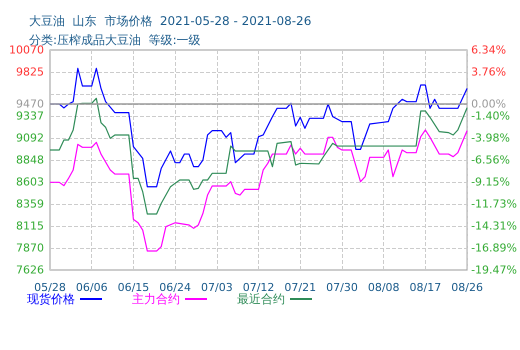  What do you see at coordinates (490, 115) in the screenshot?
I see `y2-tick-label: -1.40%` at bounding box center [490, 115].